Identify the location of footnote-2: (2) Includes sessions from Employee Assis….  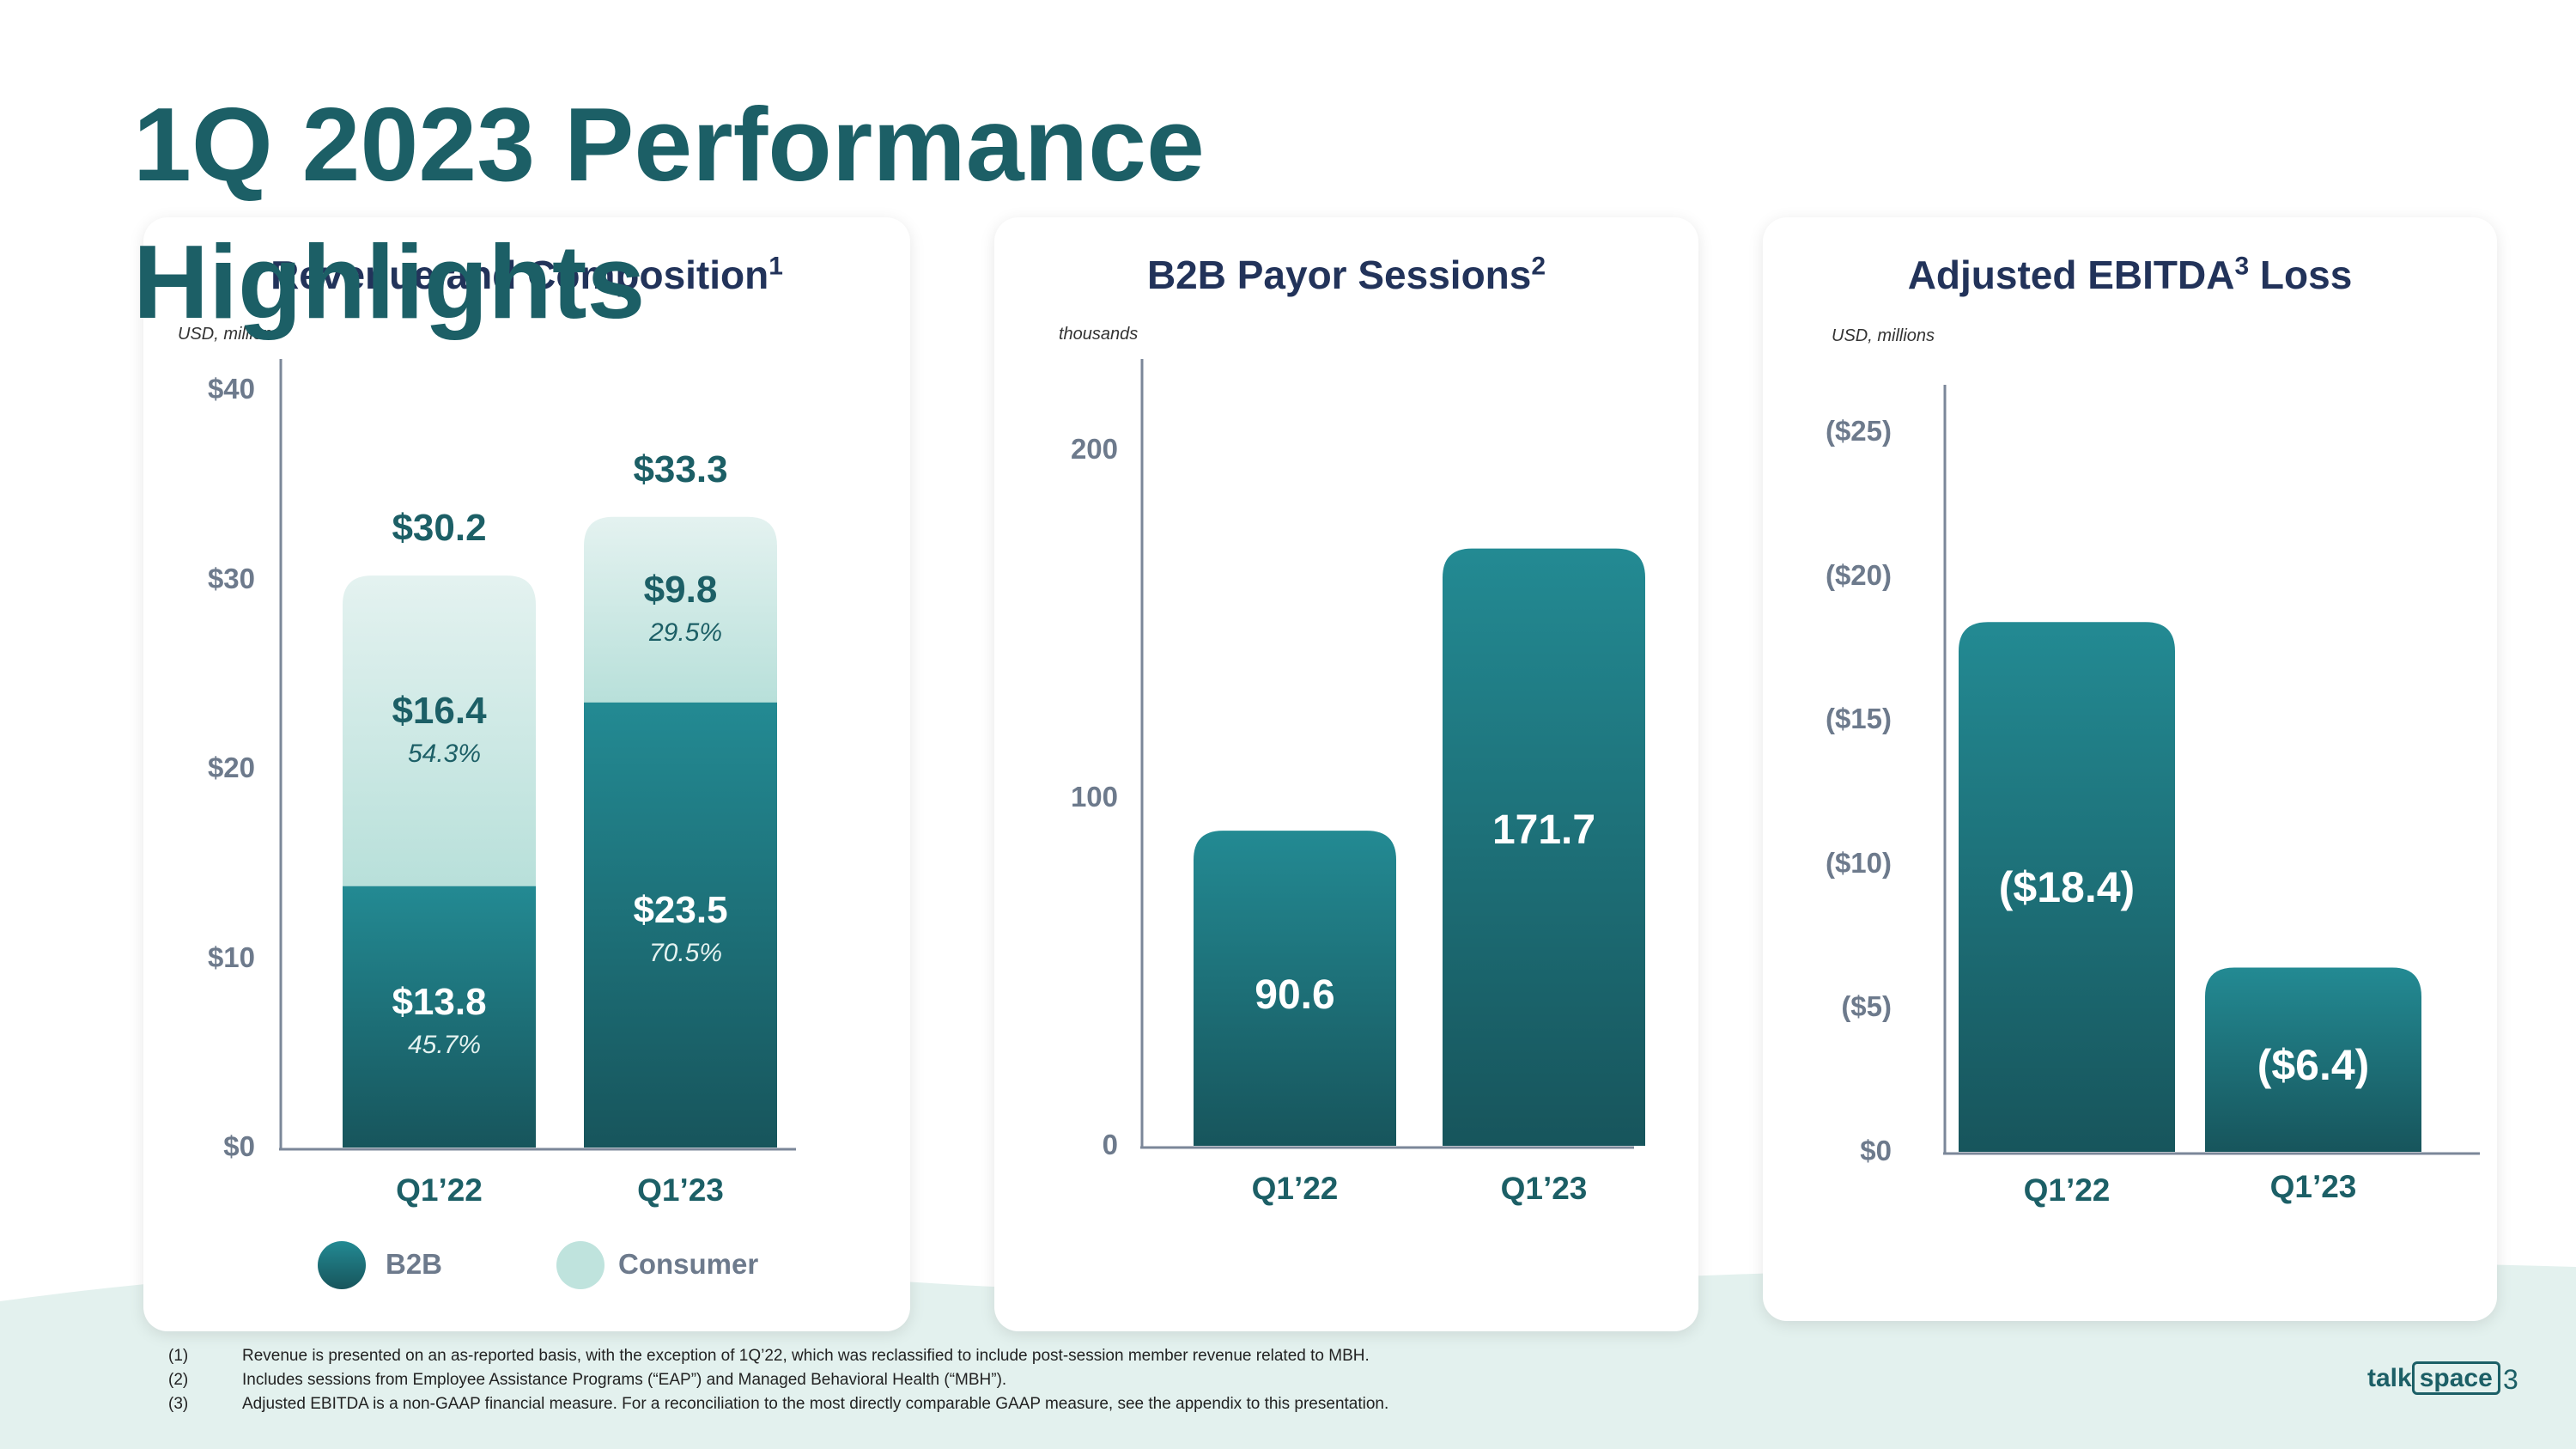
(587, 1380).